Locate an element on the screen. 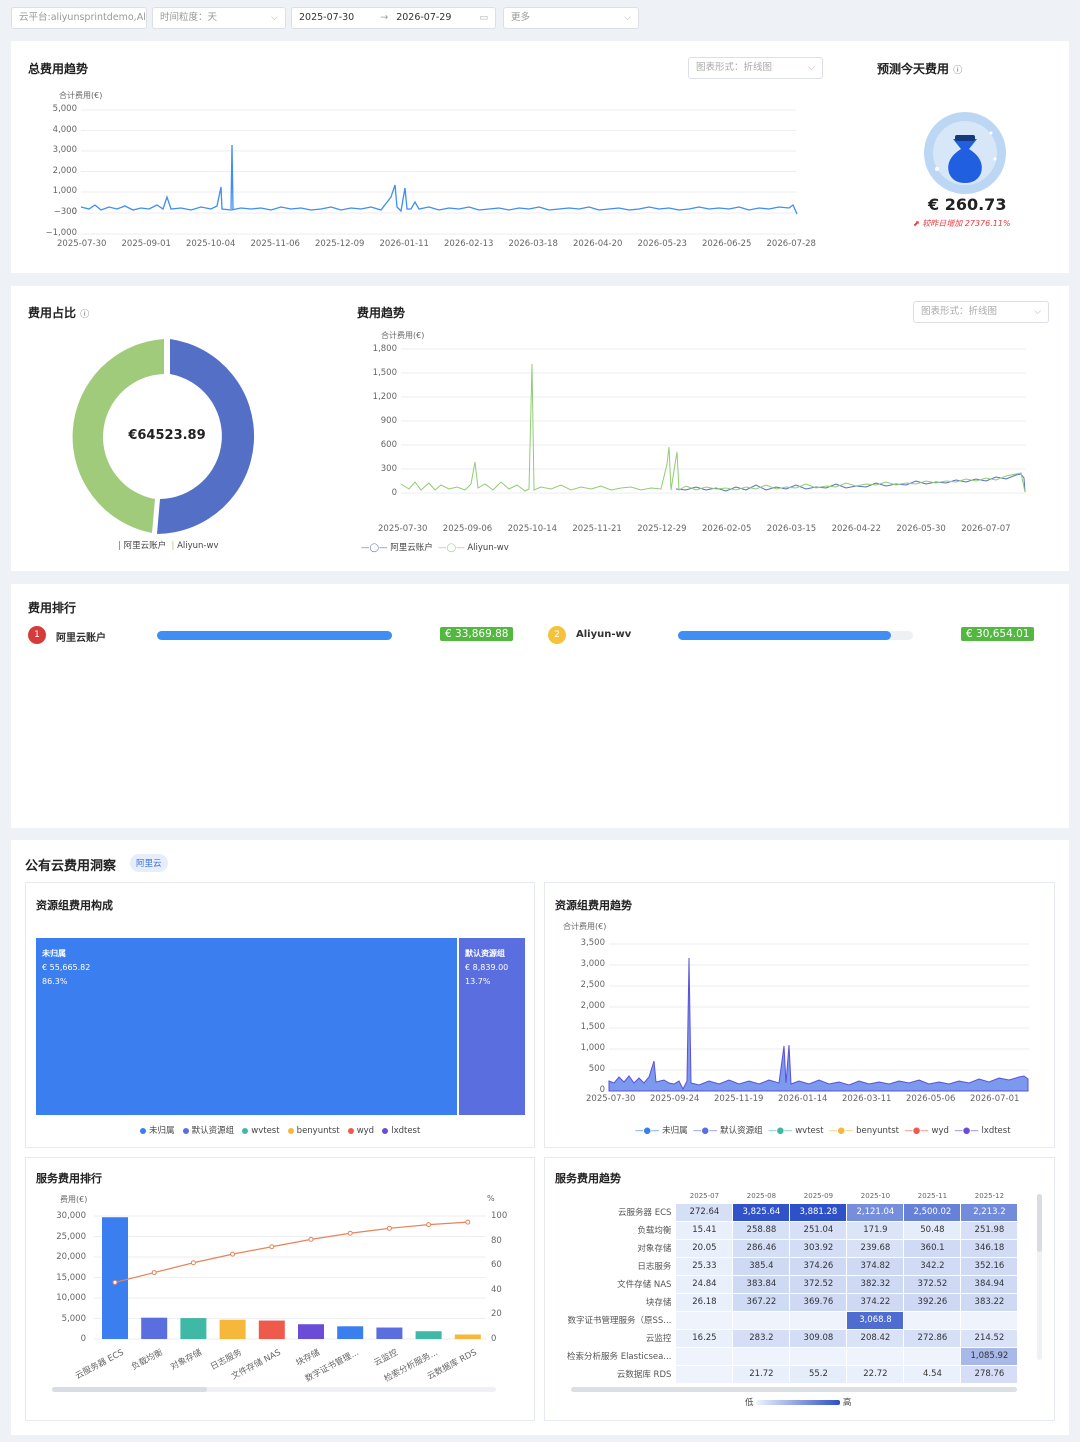  heatmap-cell: 385.4 is located at coordinates (761, 1266).